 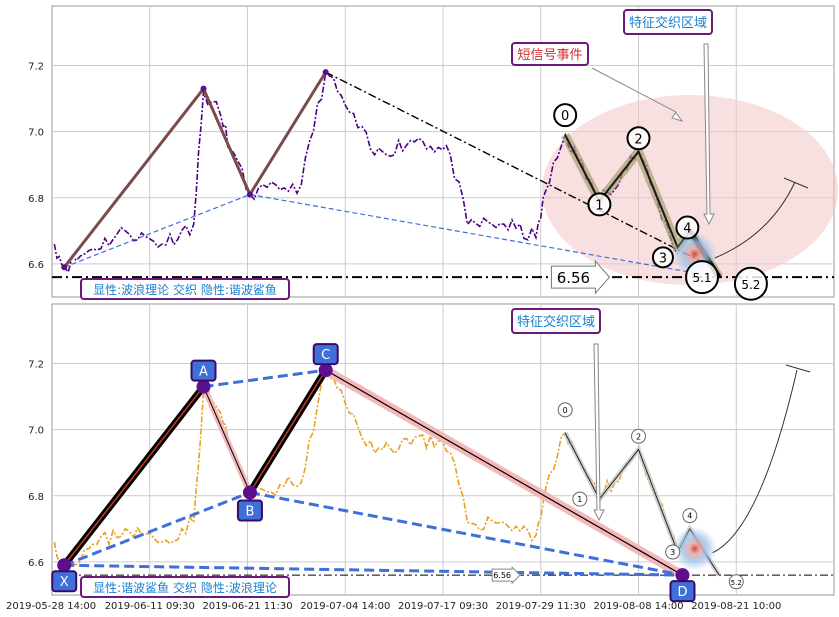 I want to click on xabcd-label: A, so click(x=203, y=372).